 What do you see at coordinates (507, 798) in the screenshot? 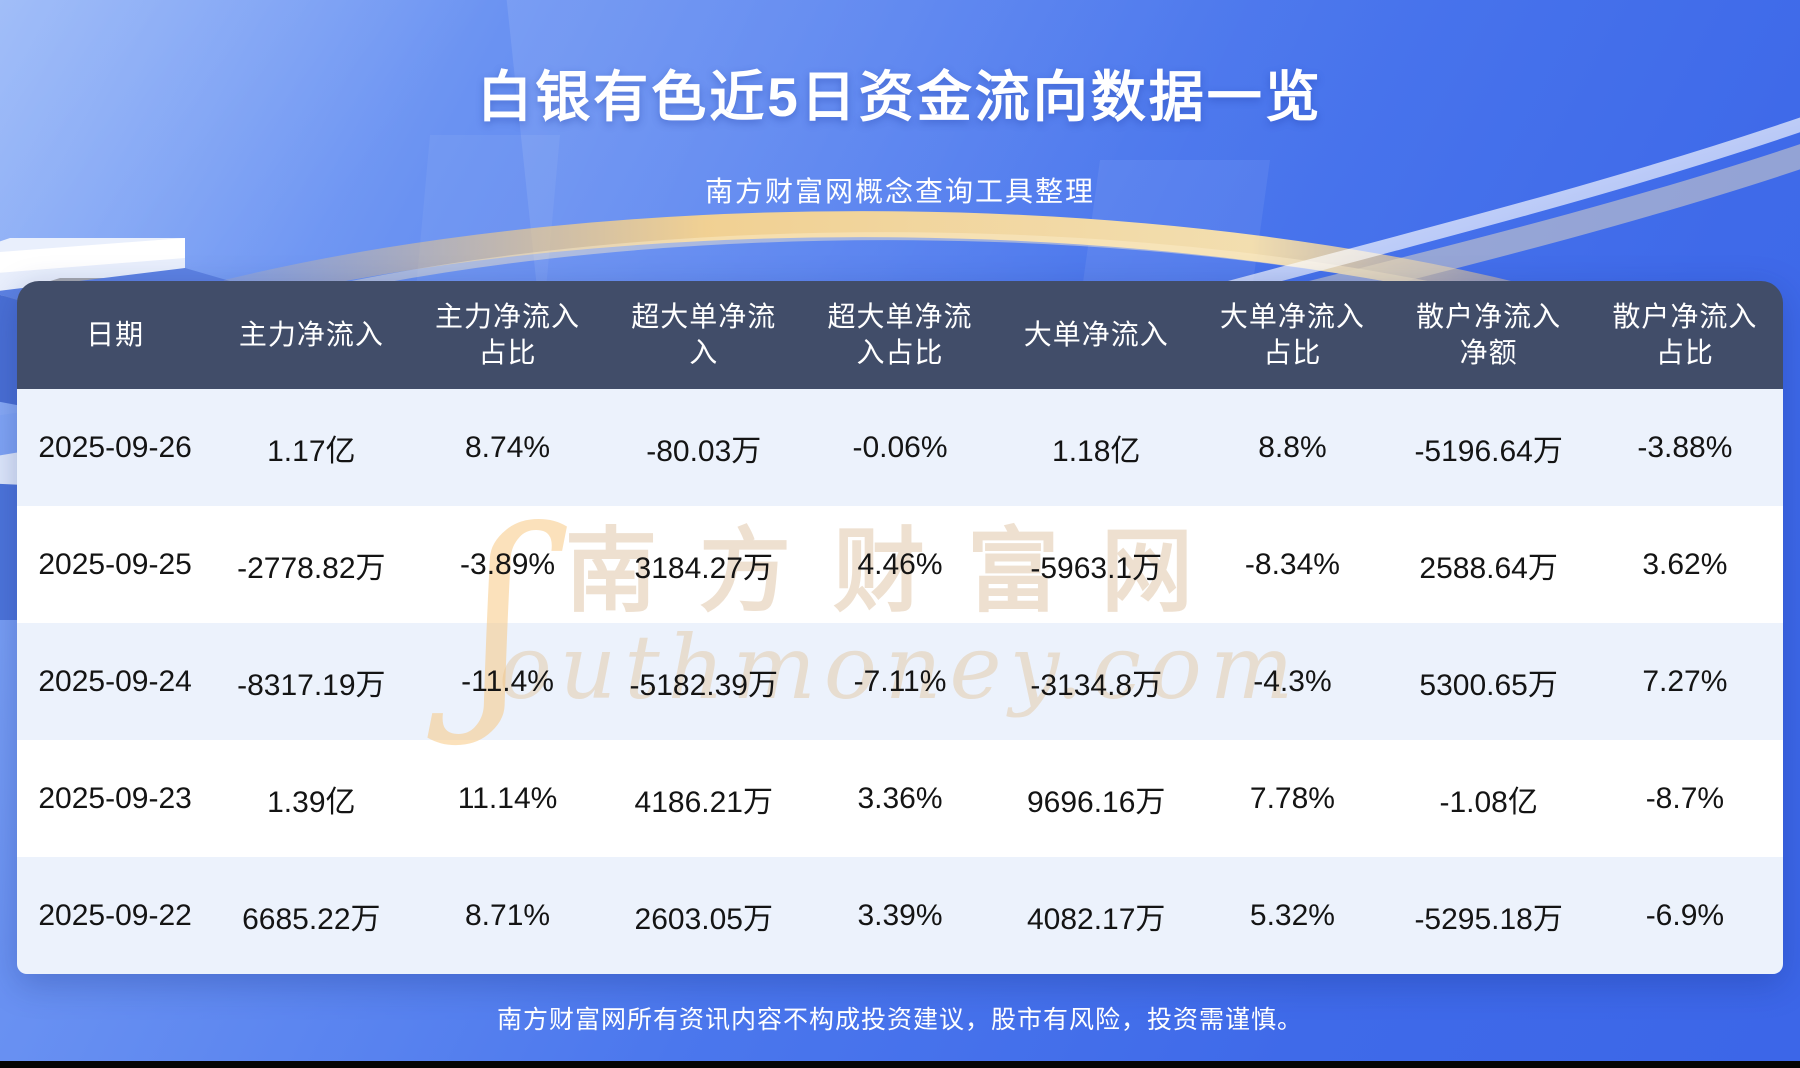
I see `cell-main-net-inflow-ratio: 11.14%` at bounding box center [507, 798].